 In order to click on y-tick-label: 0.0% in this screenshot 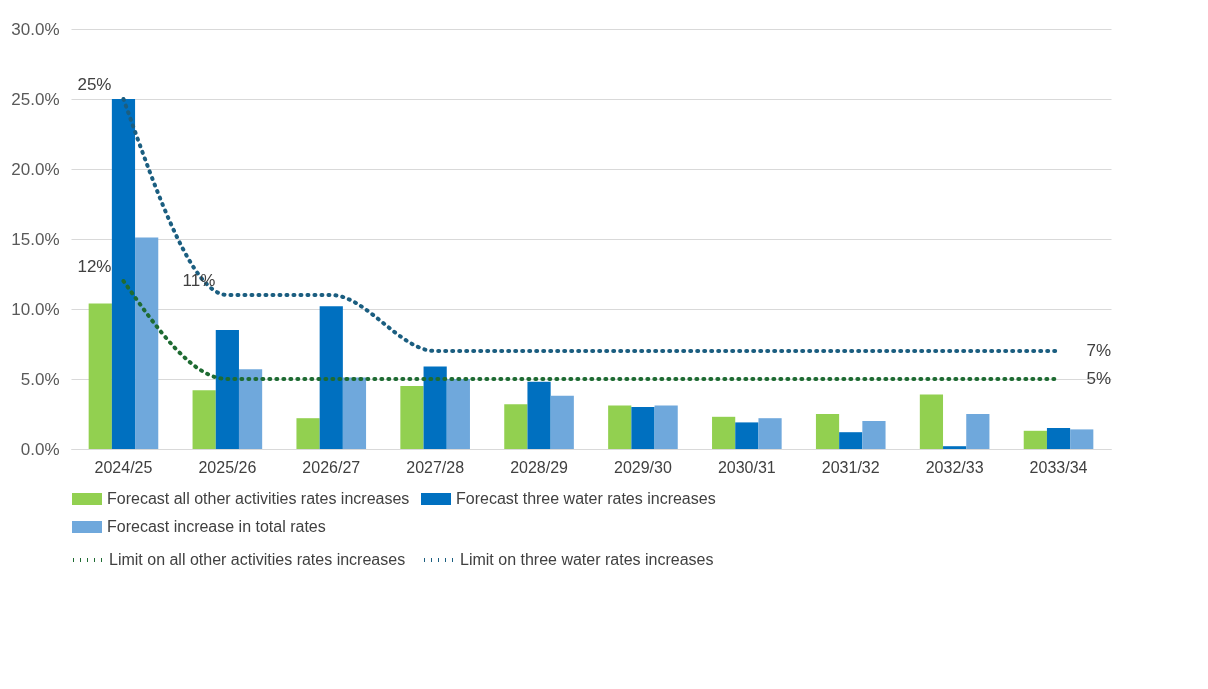, I will do `click(40, 449)`.